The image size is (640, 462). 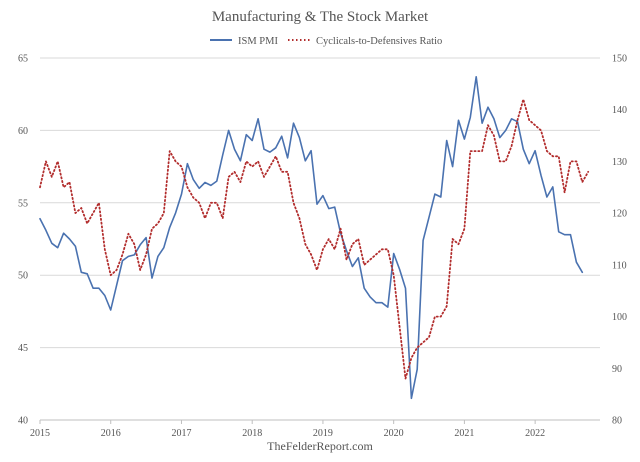 What do you see at coordinates (619, 214) in the screenshot?
I see `right-tick-label: 120` at bounding box center [619, 214].